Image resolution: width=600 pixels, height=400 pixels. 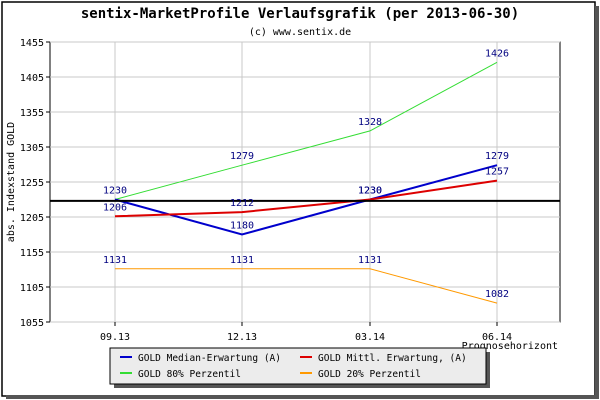 I want to click on y-tick-label: 1455, so click(x=32, y=43).